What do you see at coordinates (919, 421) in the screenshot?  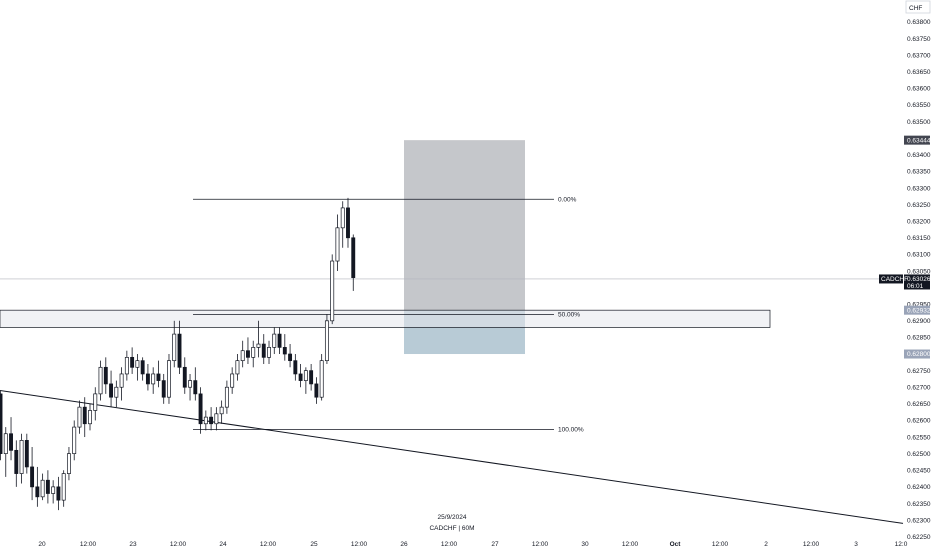 I see `price-tick-label: 0.62600` at bounding box center [919, 421].